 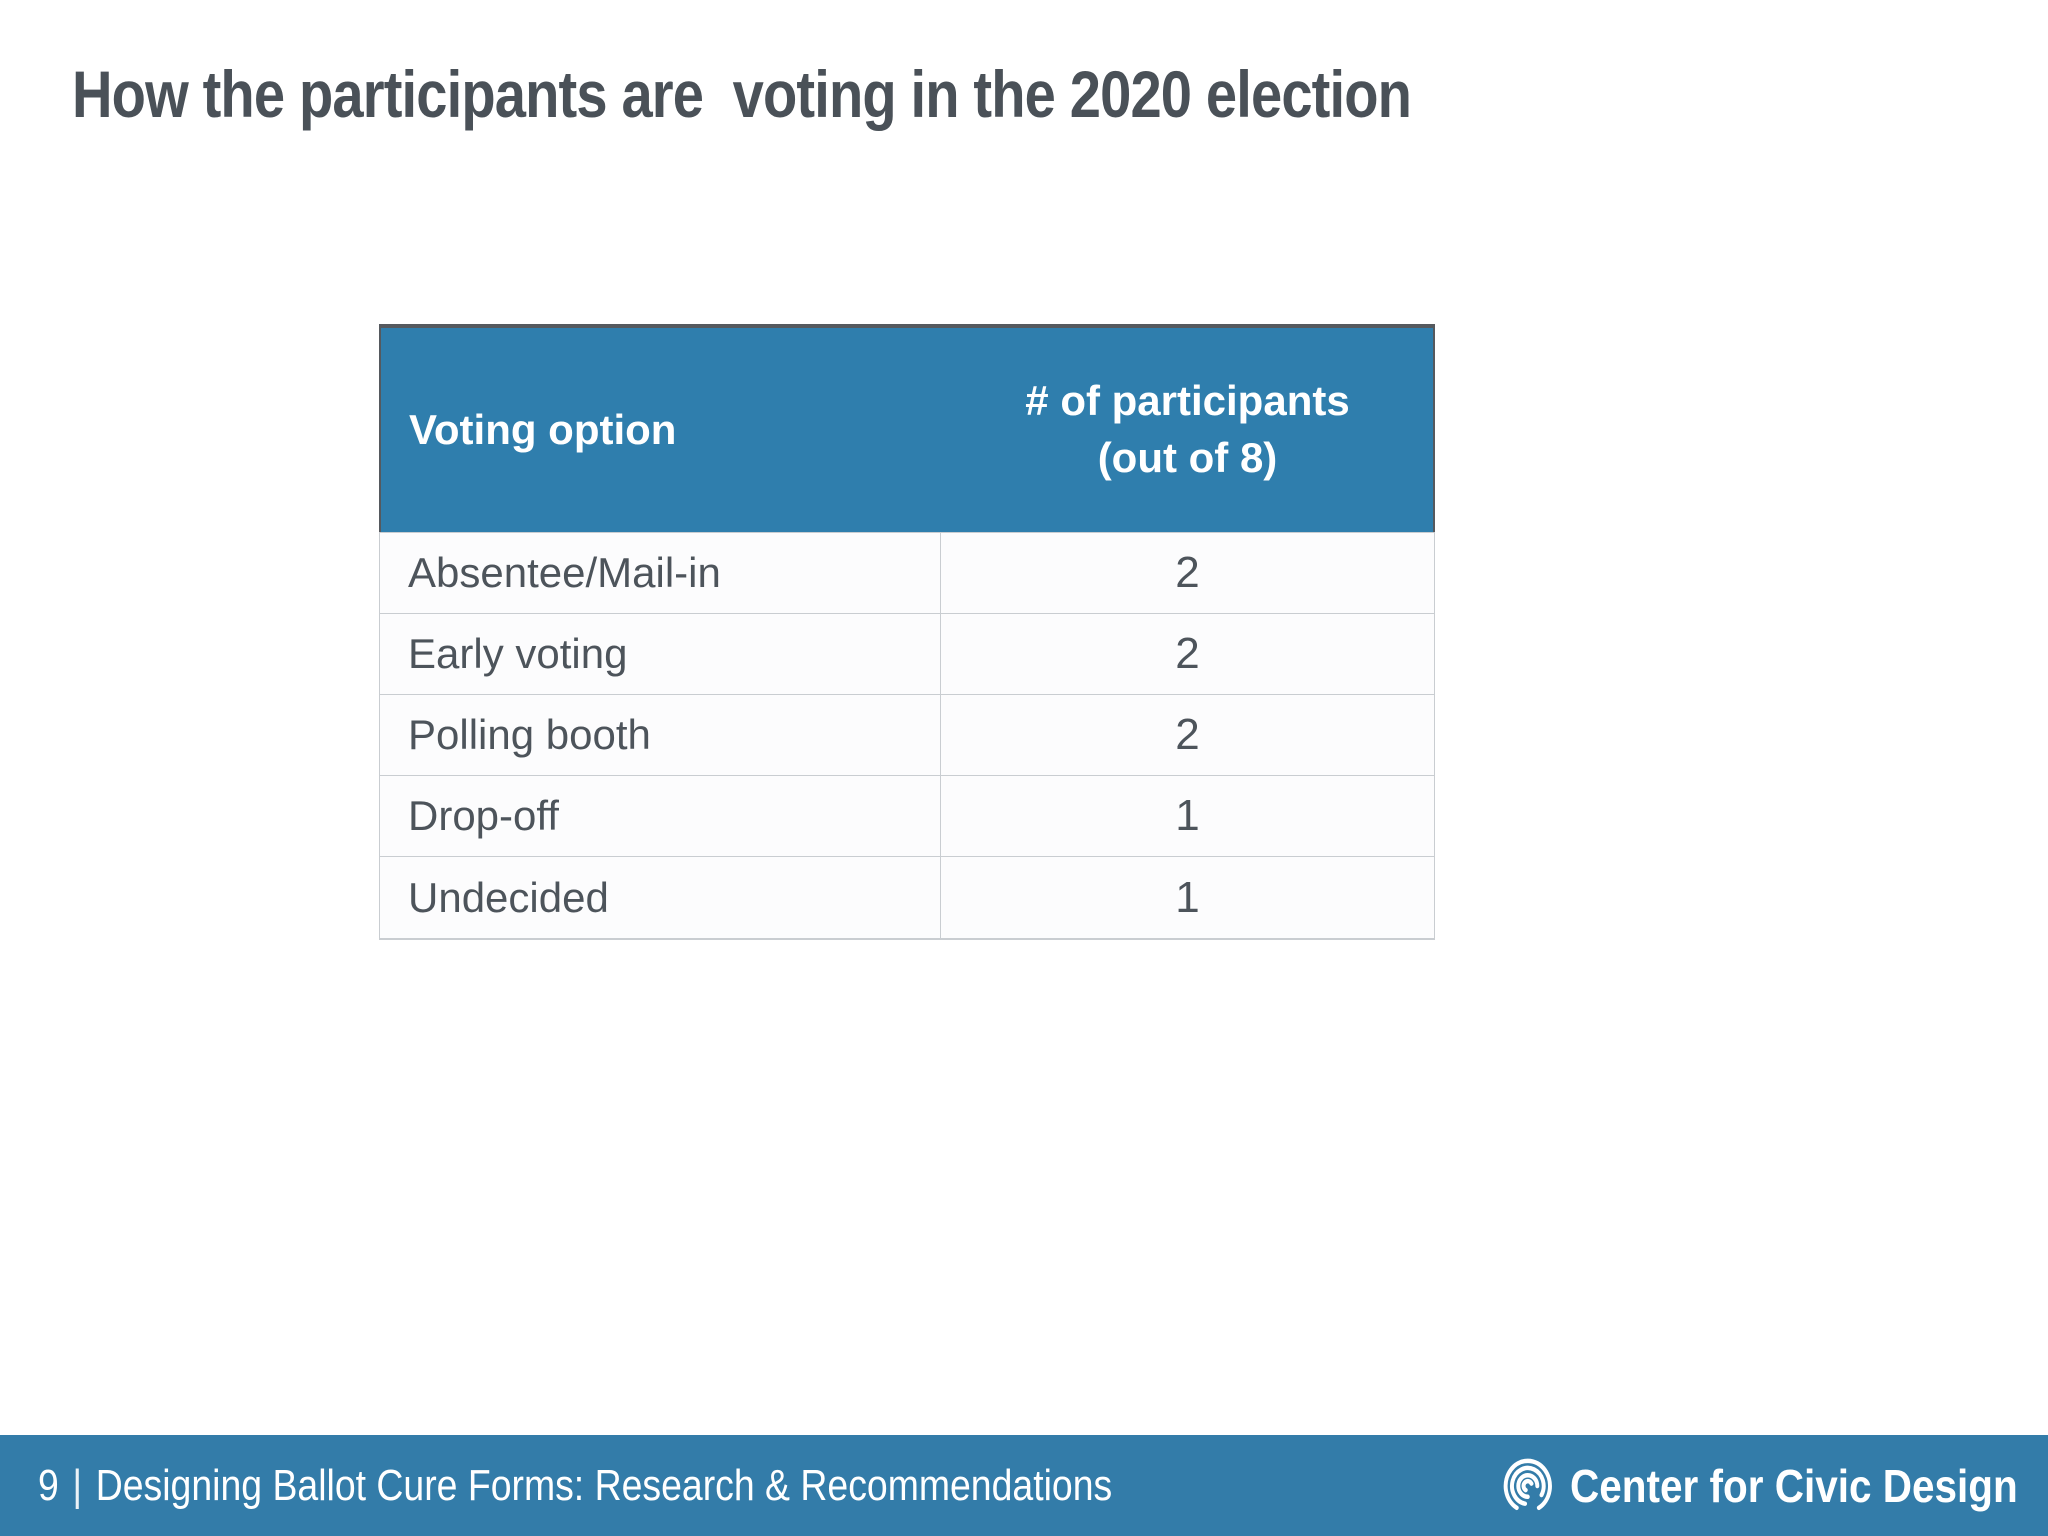 What do you see at coordinates (907, 816) in the screenshot?
I see `table-row: Drop-off 1` at bounding box center [907, 816].